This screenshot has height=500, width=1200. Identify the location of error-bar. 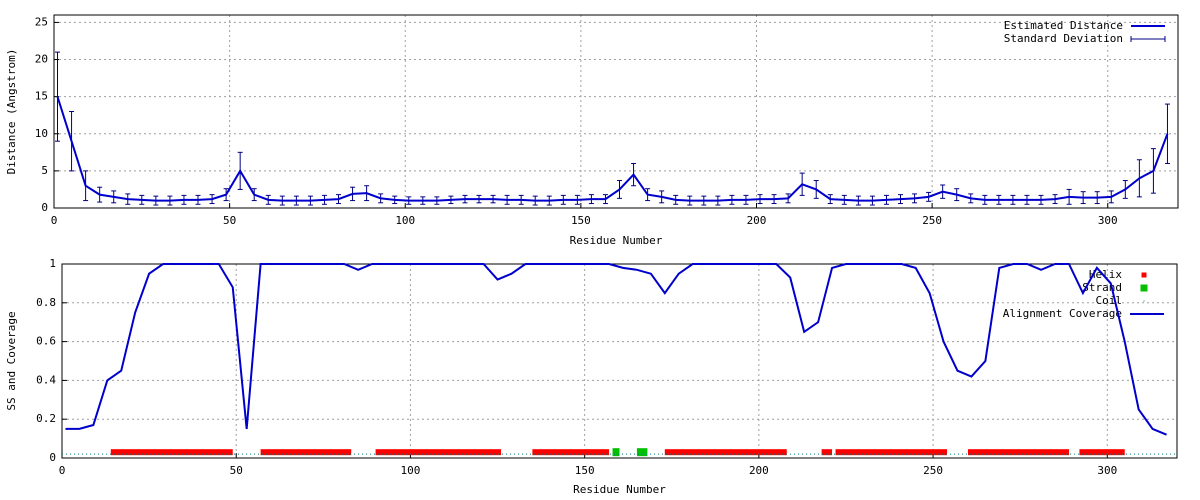
(1167, 133).